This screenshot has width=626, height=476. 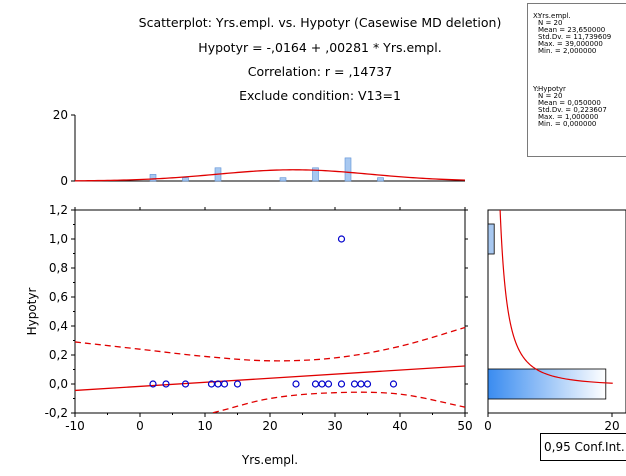 I want to click on stats-y-line: Std.Dv. = 0,223607, so click(x=572, y=110).